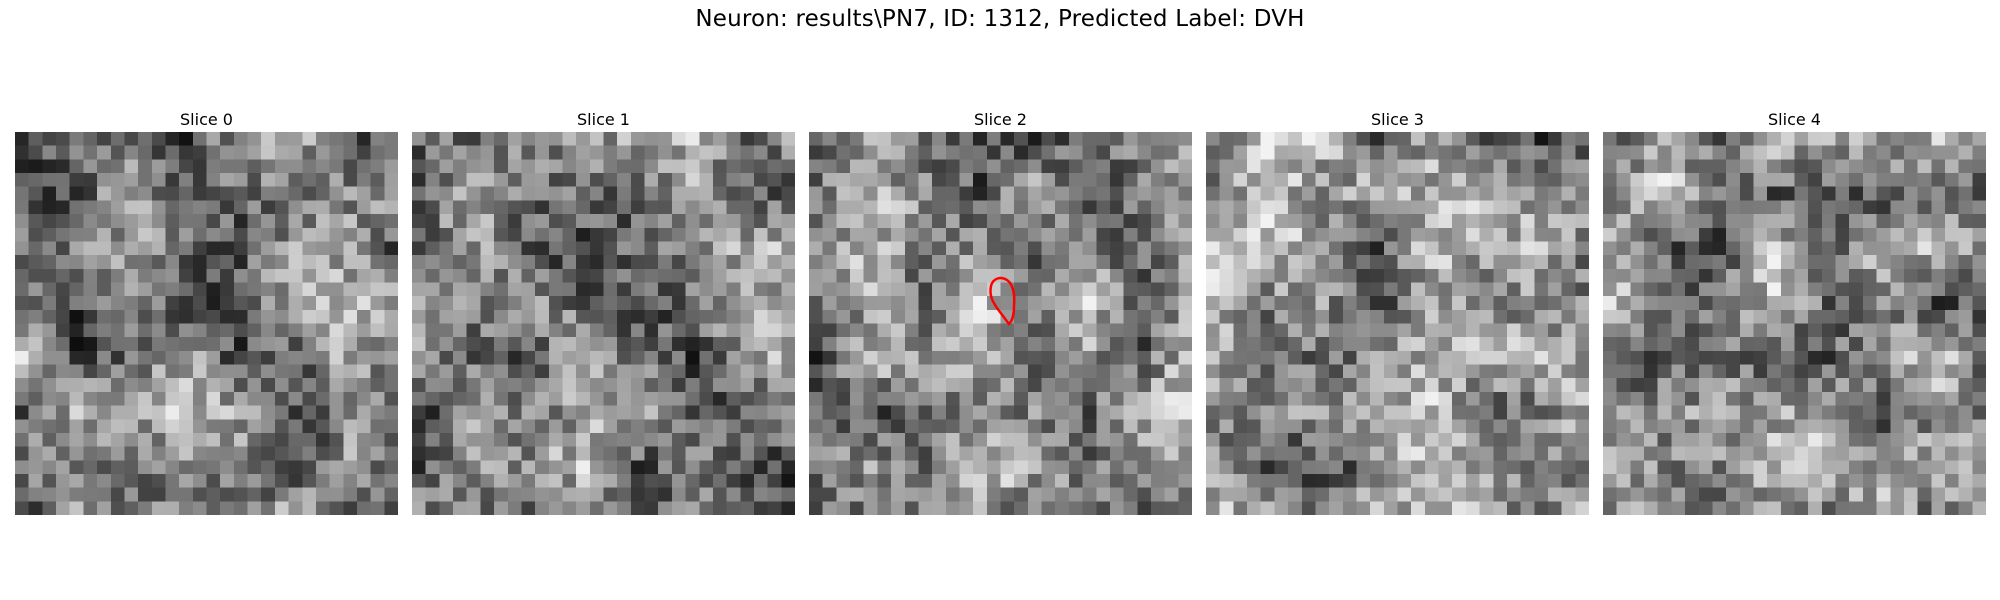  I want to click on roi-contour, so click(1002, 301).